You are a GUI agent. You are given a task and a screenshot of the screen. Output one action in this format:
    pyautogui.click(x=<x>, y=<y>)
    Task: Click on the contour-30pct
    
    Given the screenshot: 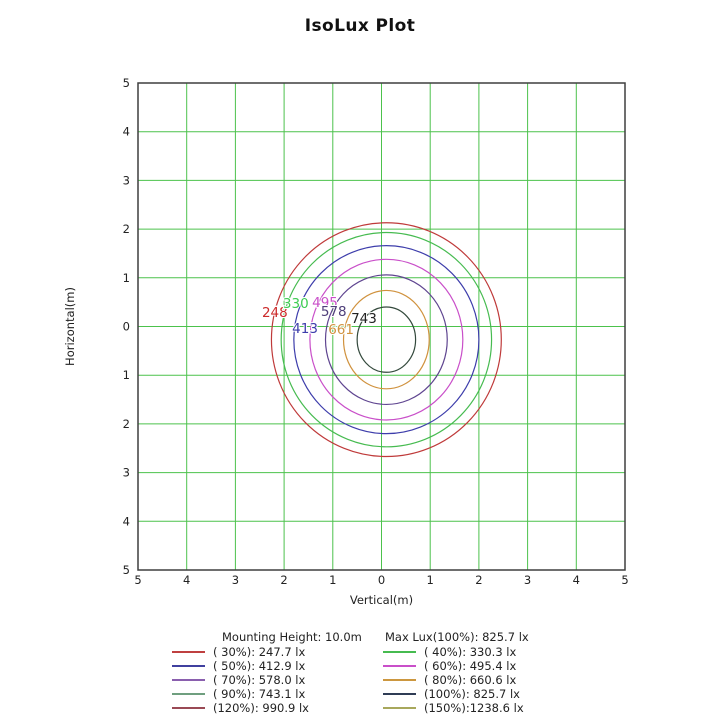 What is the action you would take?
    pyautogui.click(x=386, y=340)
    